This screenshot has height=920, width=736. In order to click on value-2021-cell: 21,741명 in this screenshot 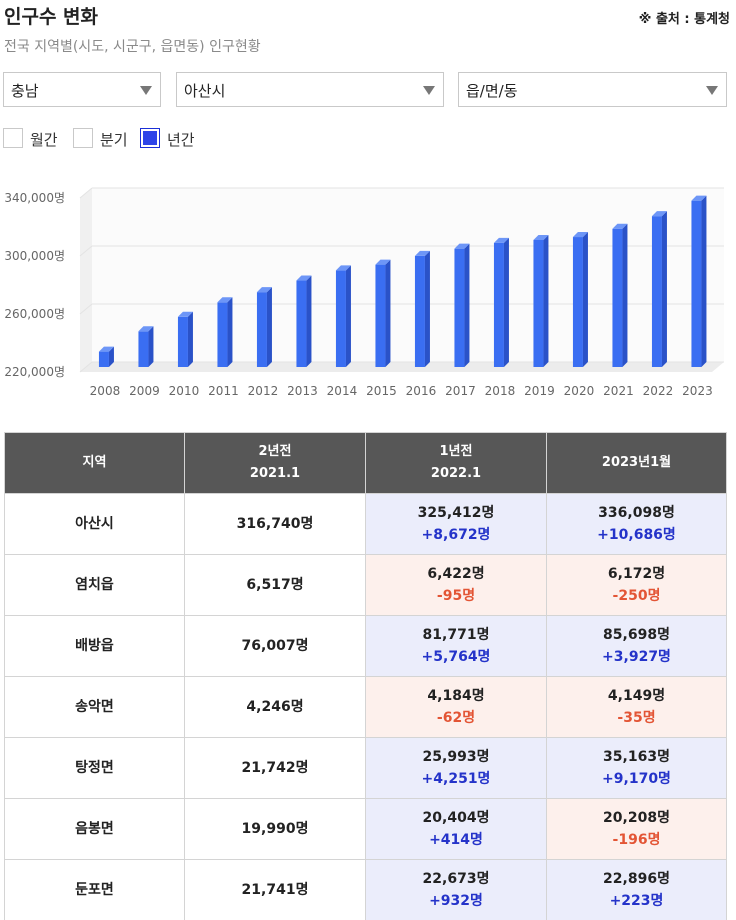, I will do `click(275, 889)`.